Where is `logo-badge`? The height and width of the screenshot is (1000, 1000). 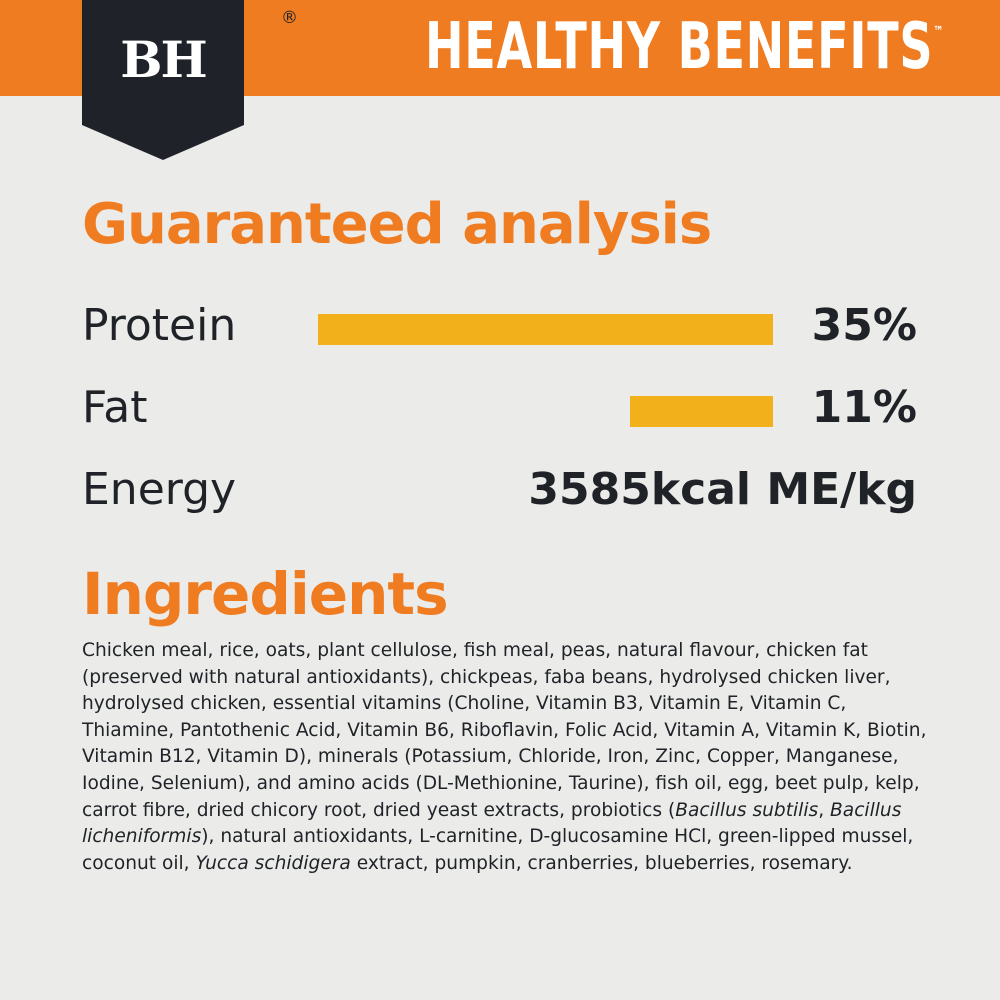
logo-badge is located at coordinates (163, 80).